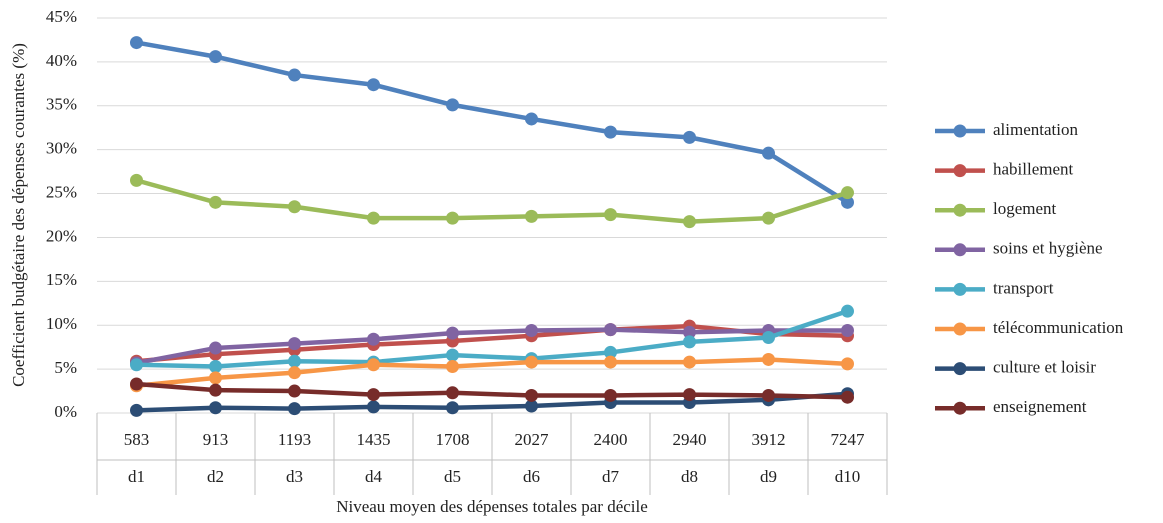 This screenshot has width=1163, height=523. Describe the element at coordinates (1025, 208) in the screenshot. I see `legend-label: logement` at that location.